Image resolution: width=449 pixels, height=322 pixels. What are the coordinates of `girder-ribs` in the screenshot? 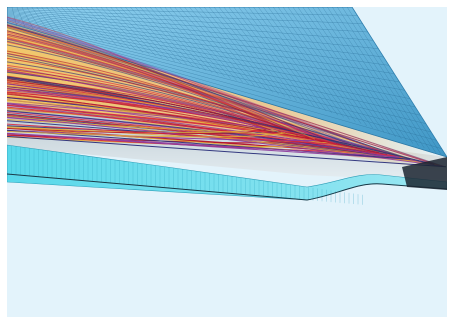 It's located at (185, 175).